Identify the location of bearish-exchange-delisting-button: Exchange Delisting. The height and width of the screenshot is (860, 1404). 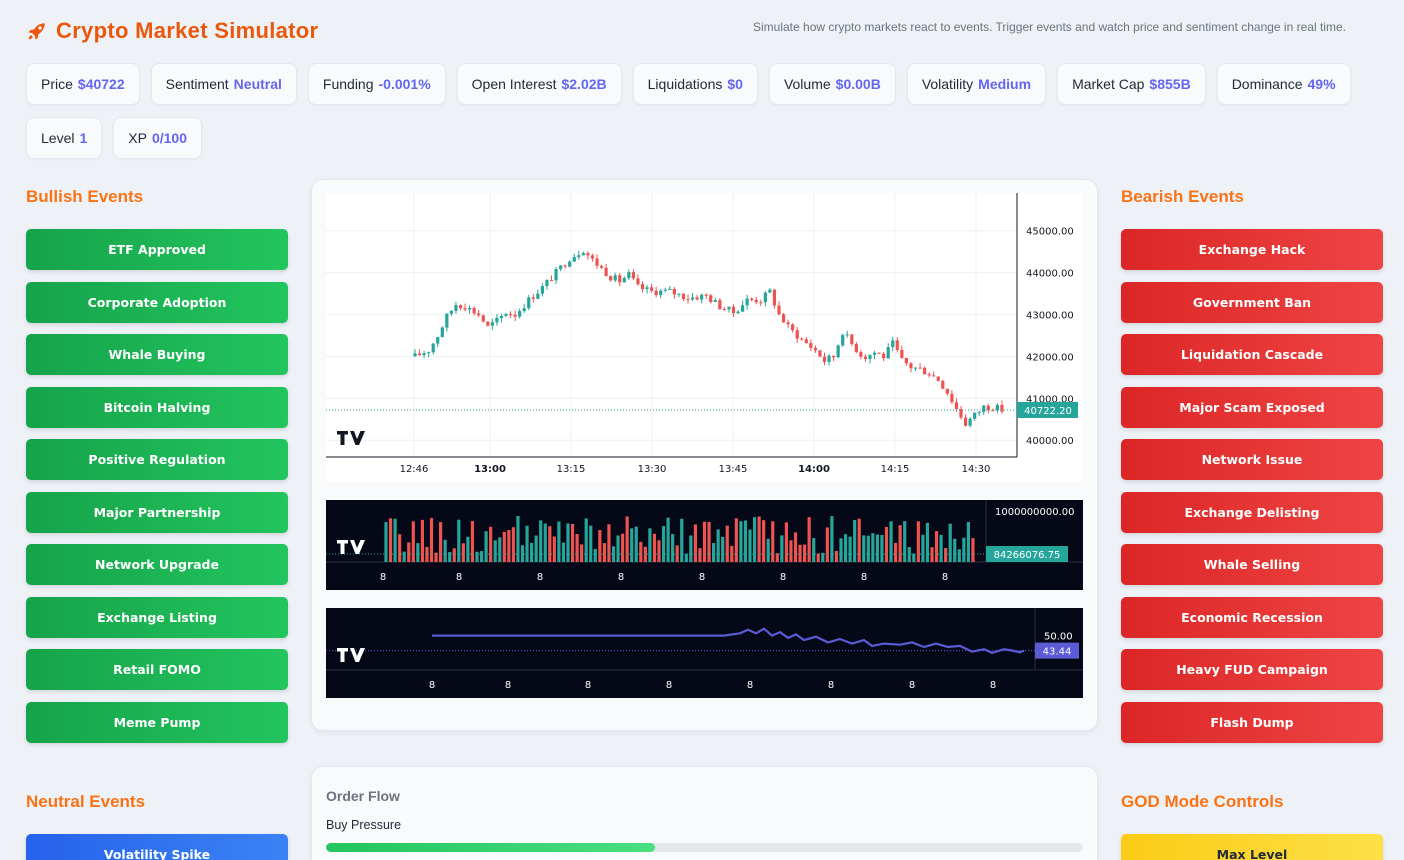
(1252, 512).